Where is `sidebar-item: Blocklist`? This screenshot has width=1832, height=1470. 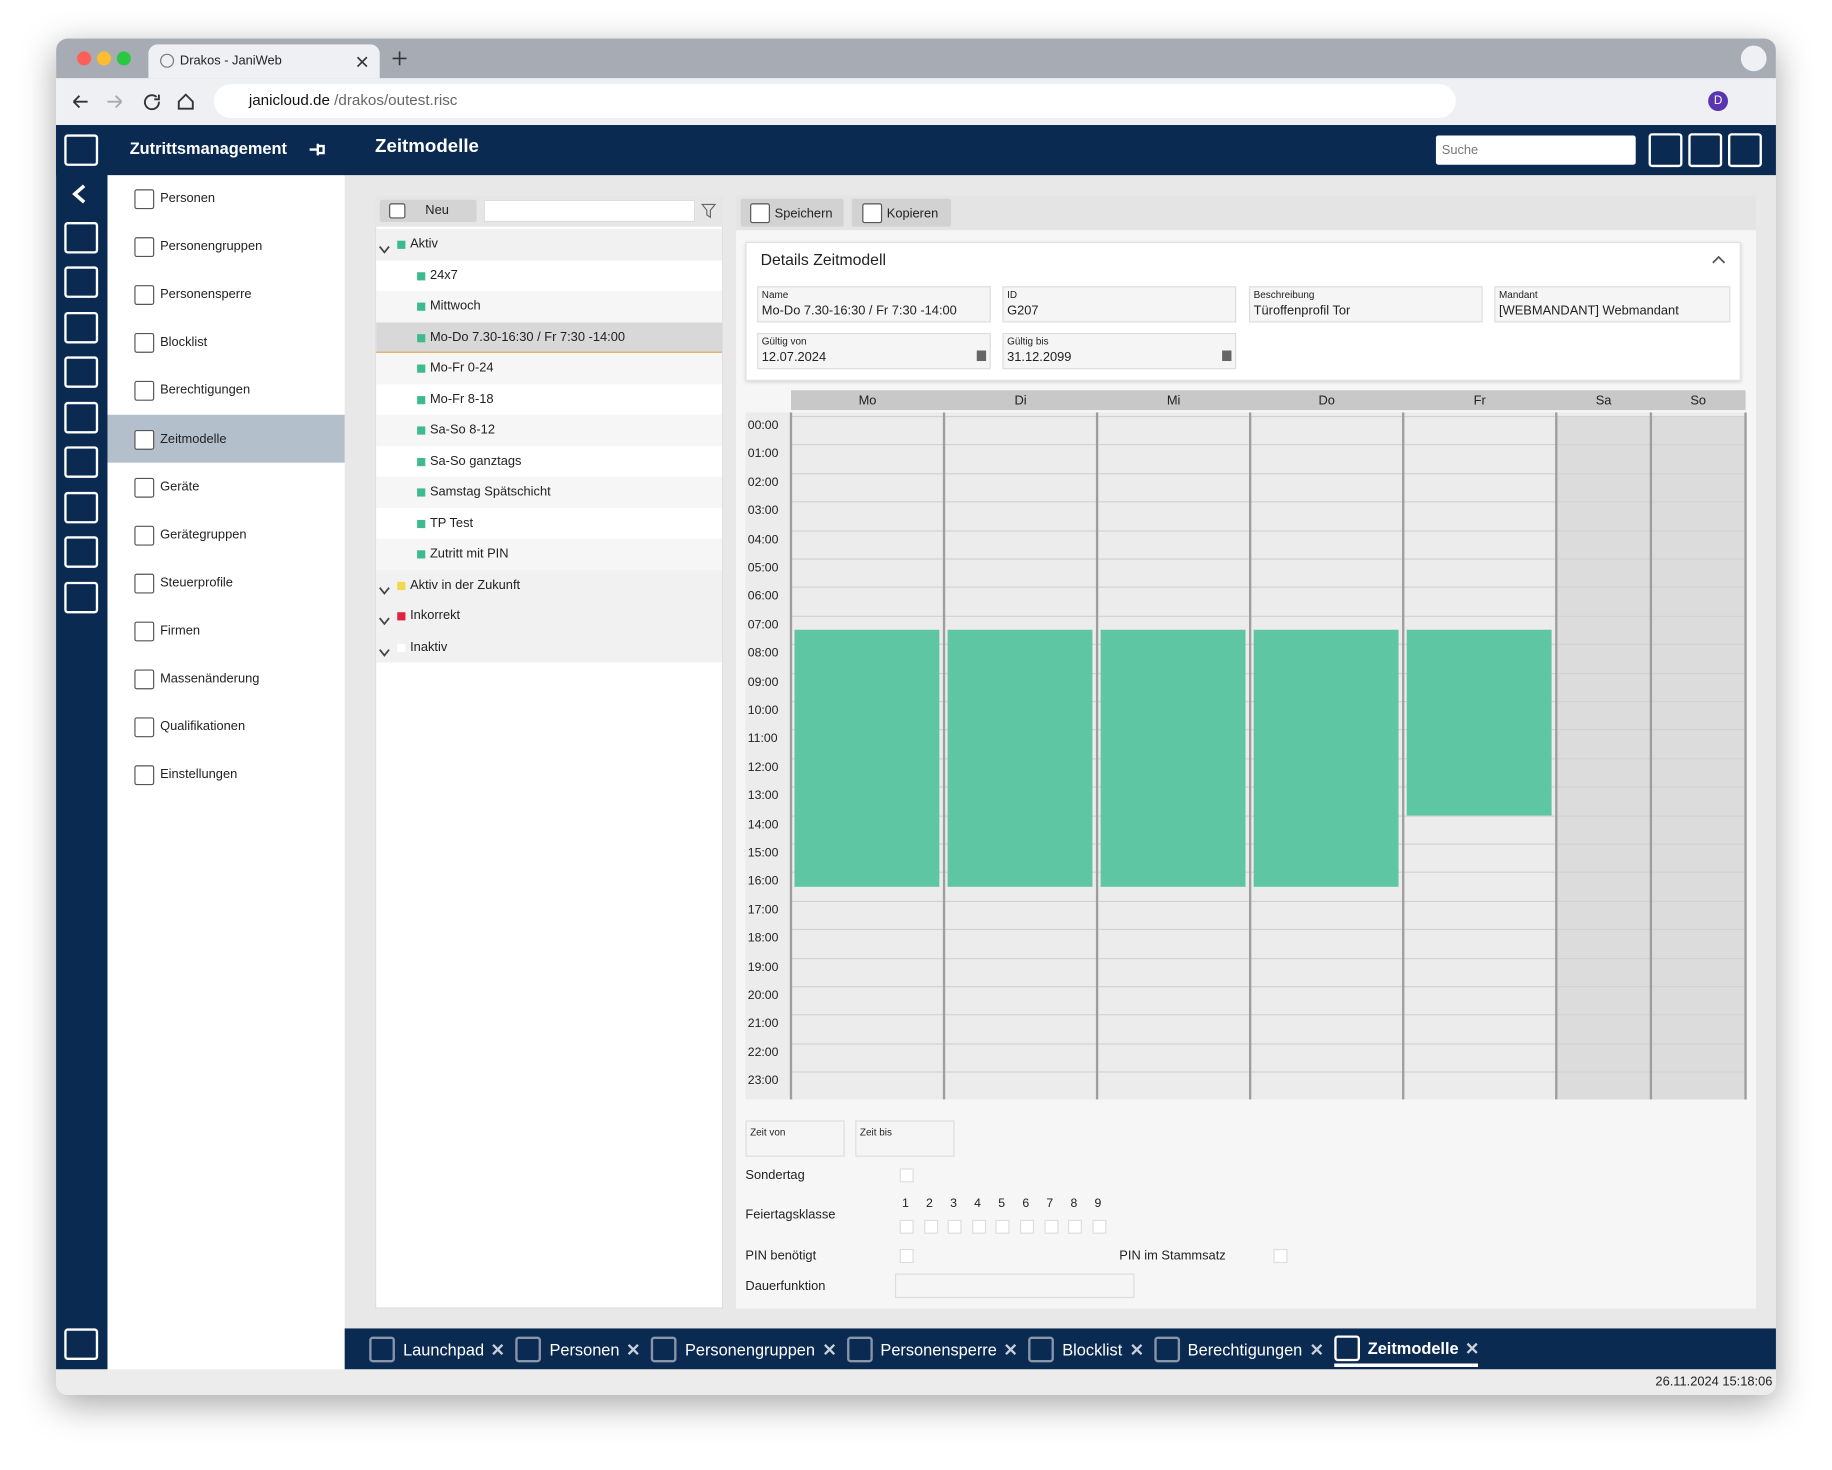 sidebar-item: Blocklist is located at coordinates (184, 342).